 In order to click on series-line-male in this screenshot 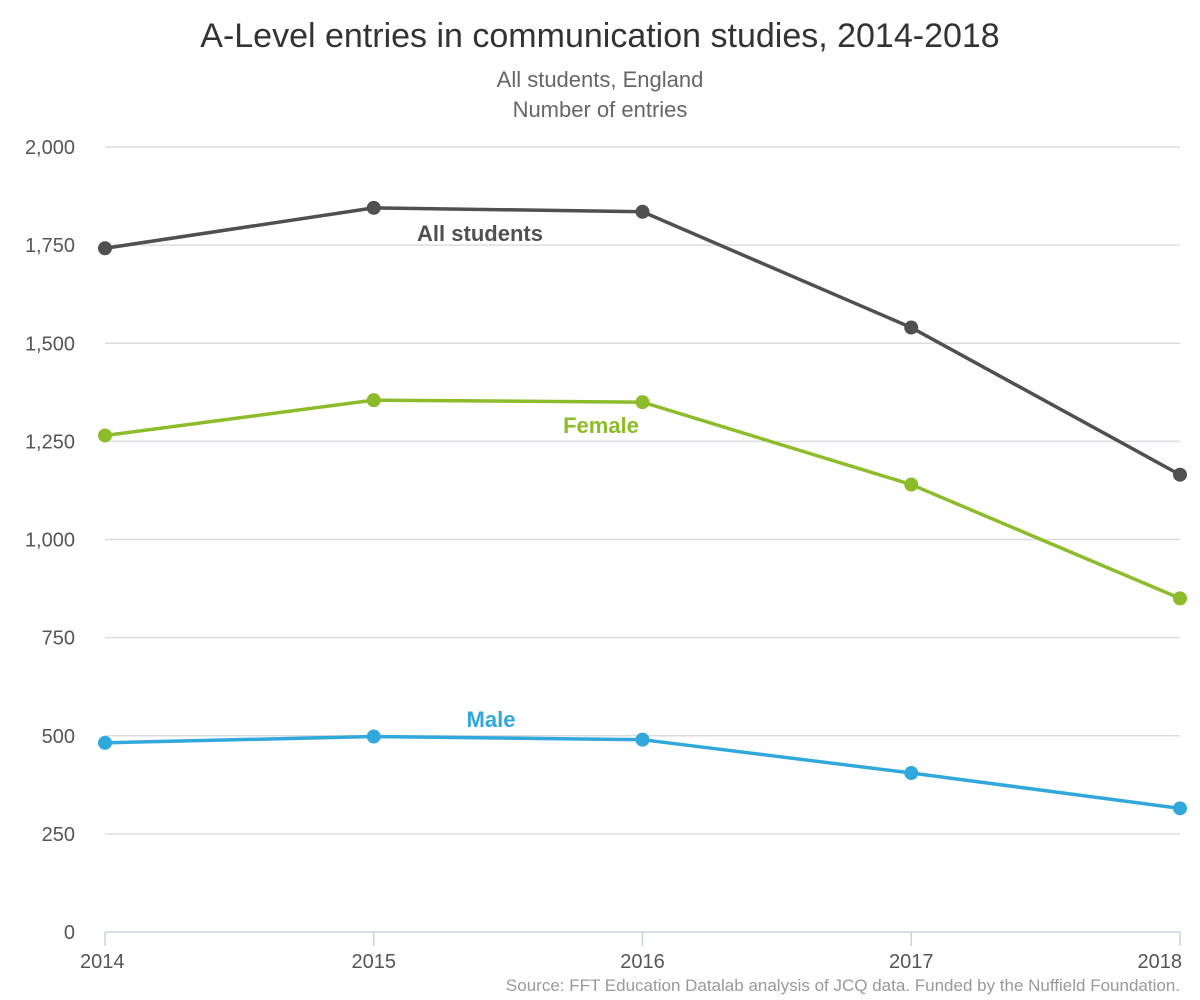, I will do `click(642, 772)`.